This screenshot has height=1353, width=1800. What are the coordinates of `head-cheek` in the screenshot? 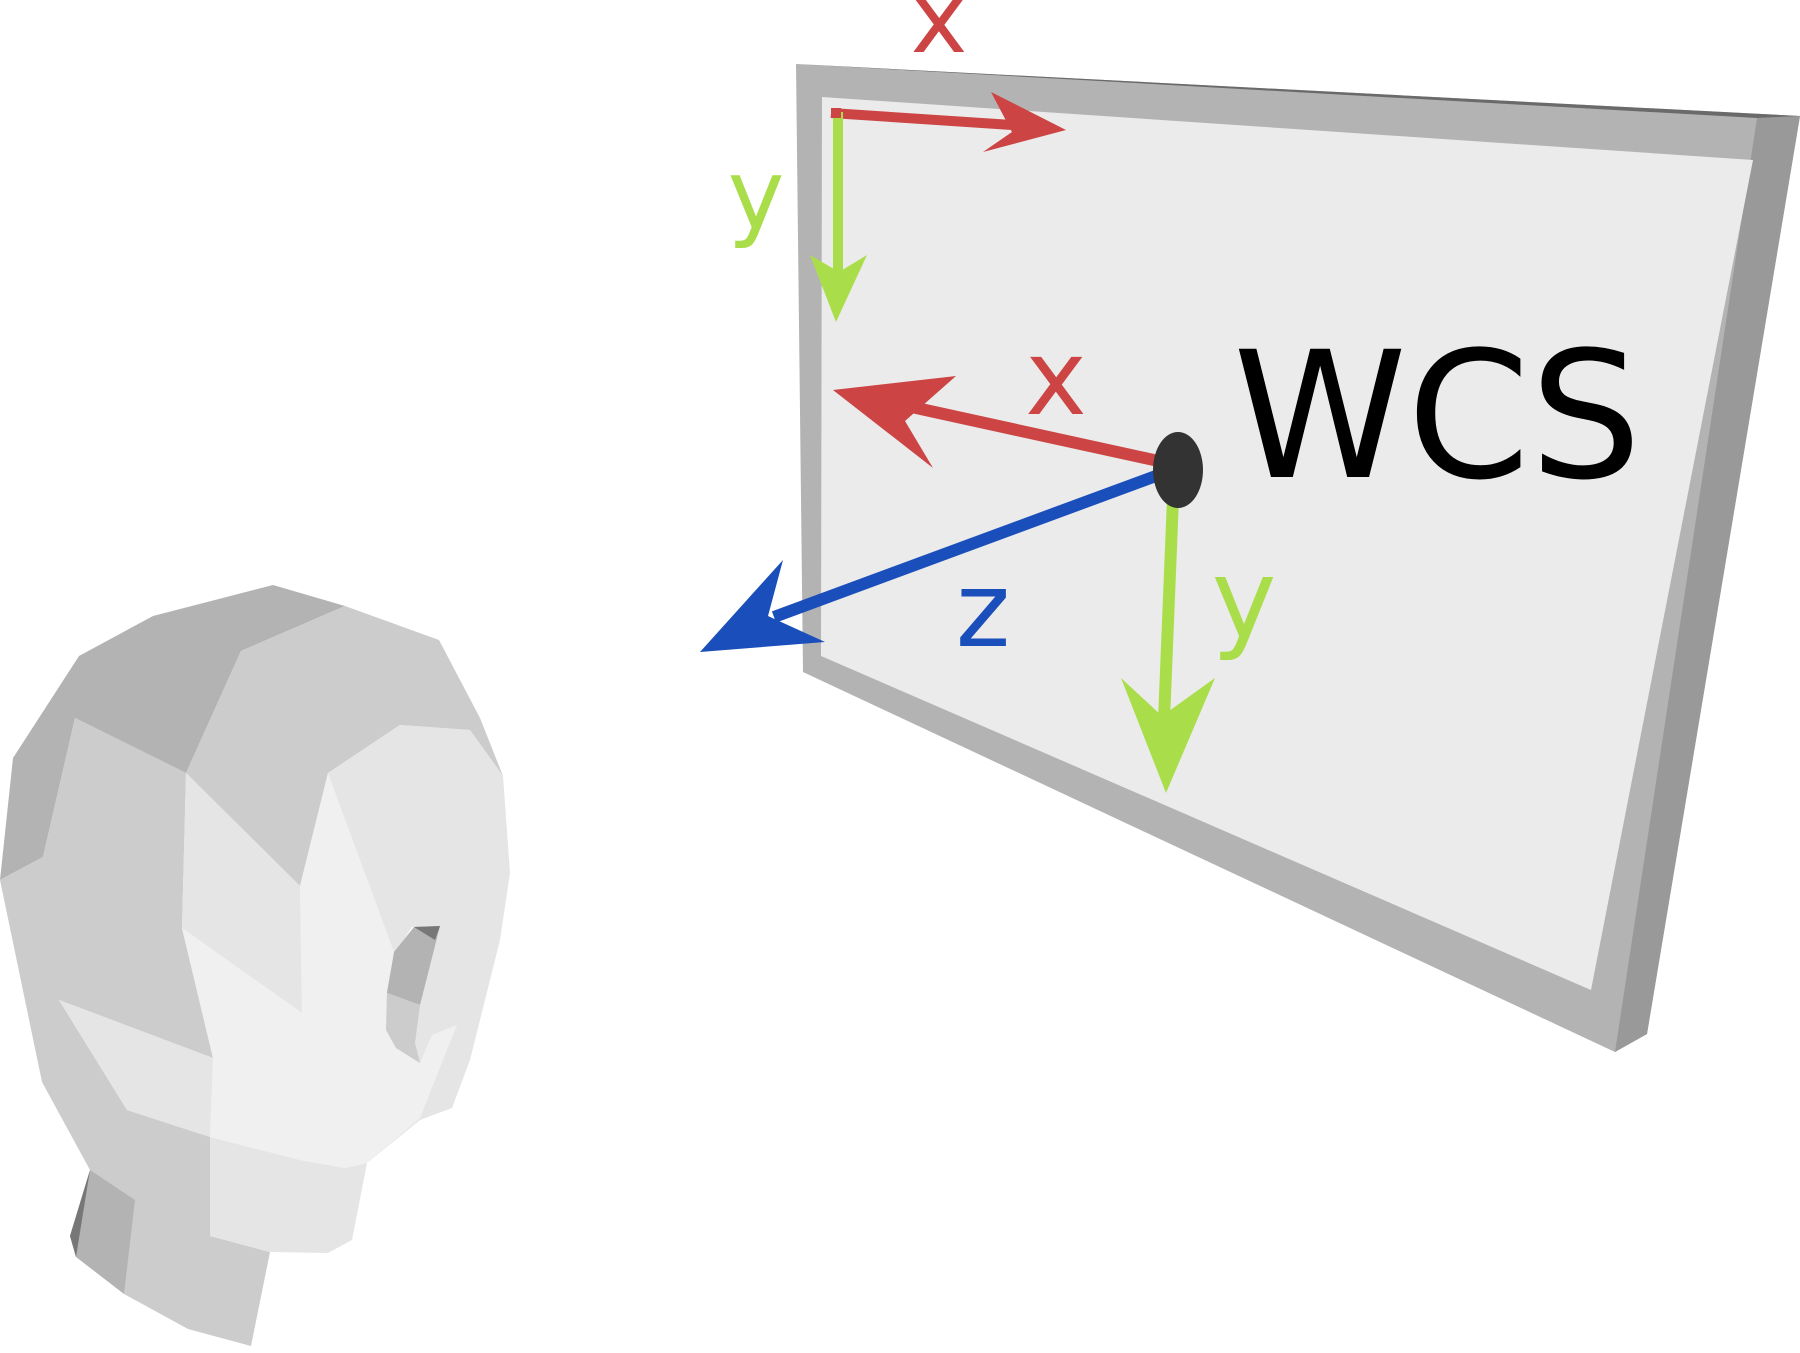 It's located at (319, 970).